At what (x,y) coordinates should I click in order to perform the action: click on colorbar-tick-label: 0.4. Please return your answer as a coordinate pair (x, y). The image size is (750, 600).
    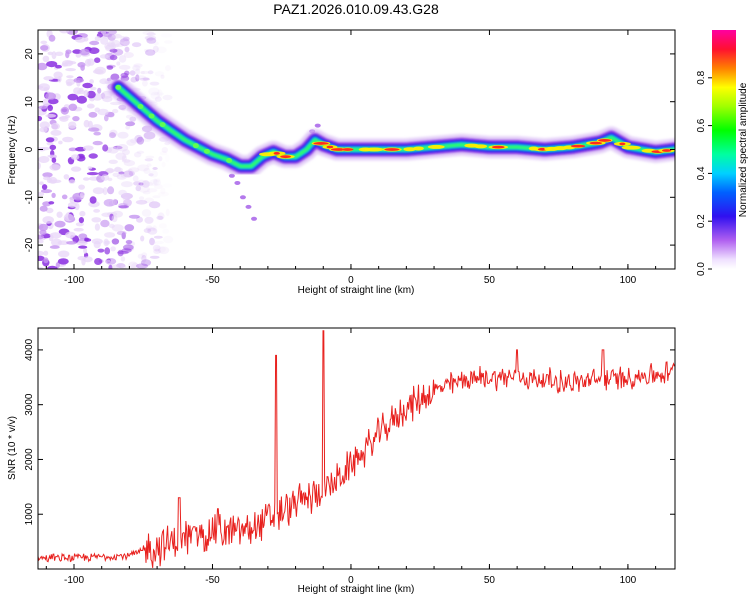
    Looking at the image, I should click on (701, 173).